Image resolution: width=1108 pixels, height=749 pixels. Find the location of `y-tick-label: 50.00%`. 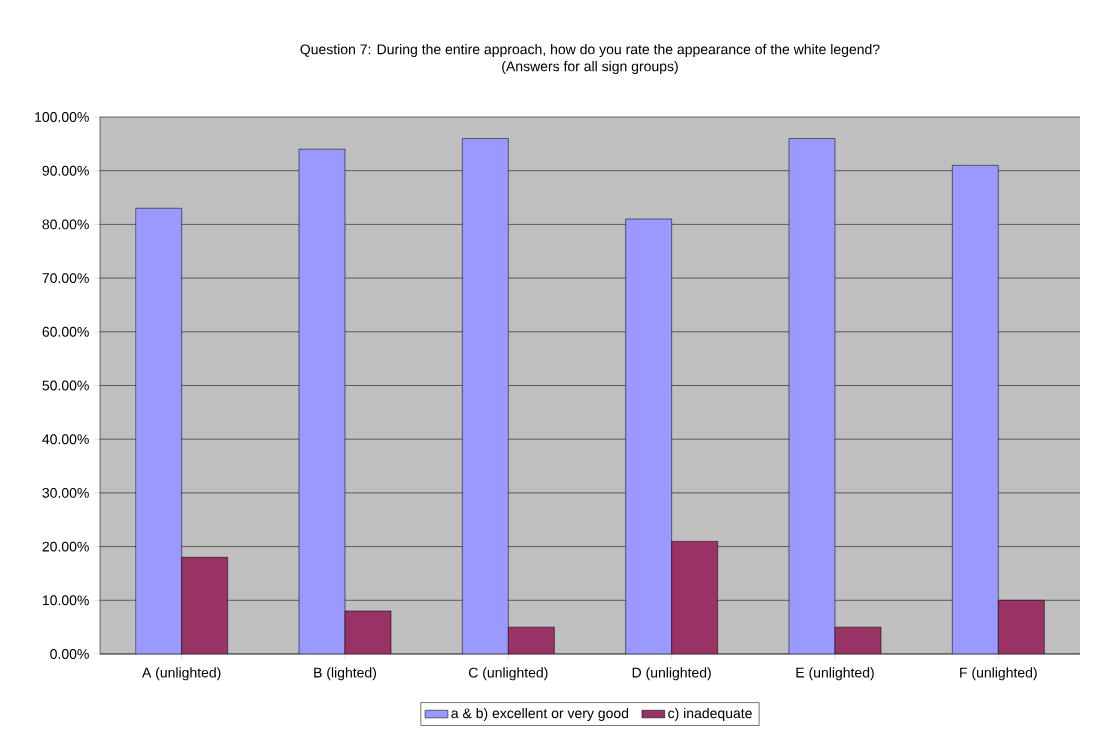

y-tick-label: 50.00% is located at coordinates (65, 385).